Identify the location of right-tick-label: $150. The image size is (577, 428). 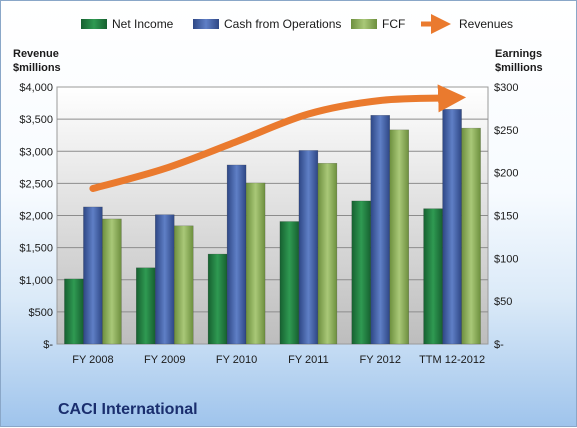
(506, 217).